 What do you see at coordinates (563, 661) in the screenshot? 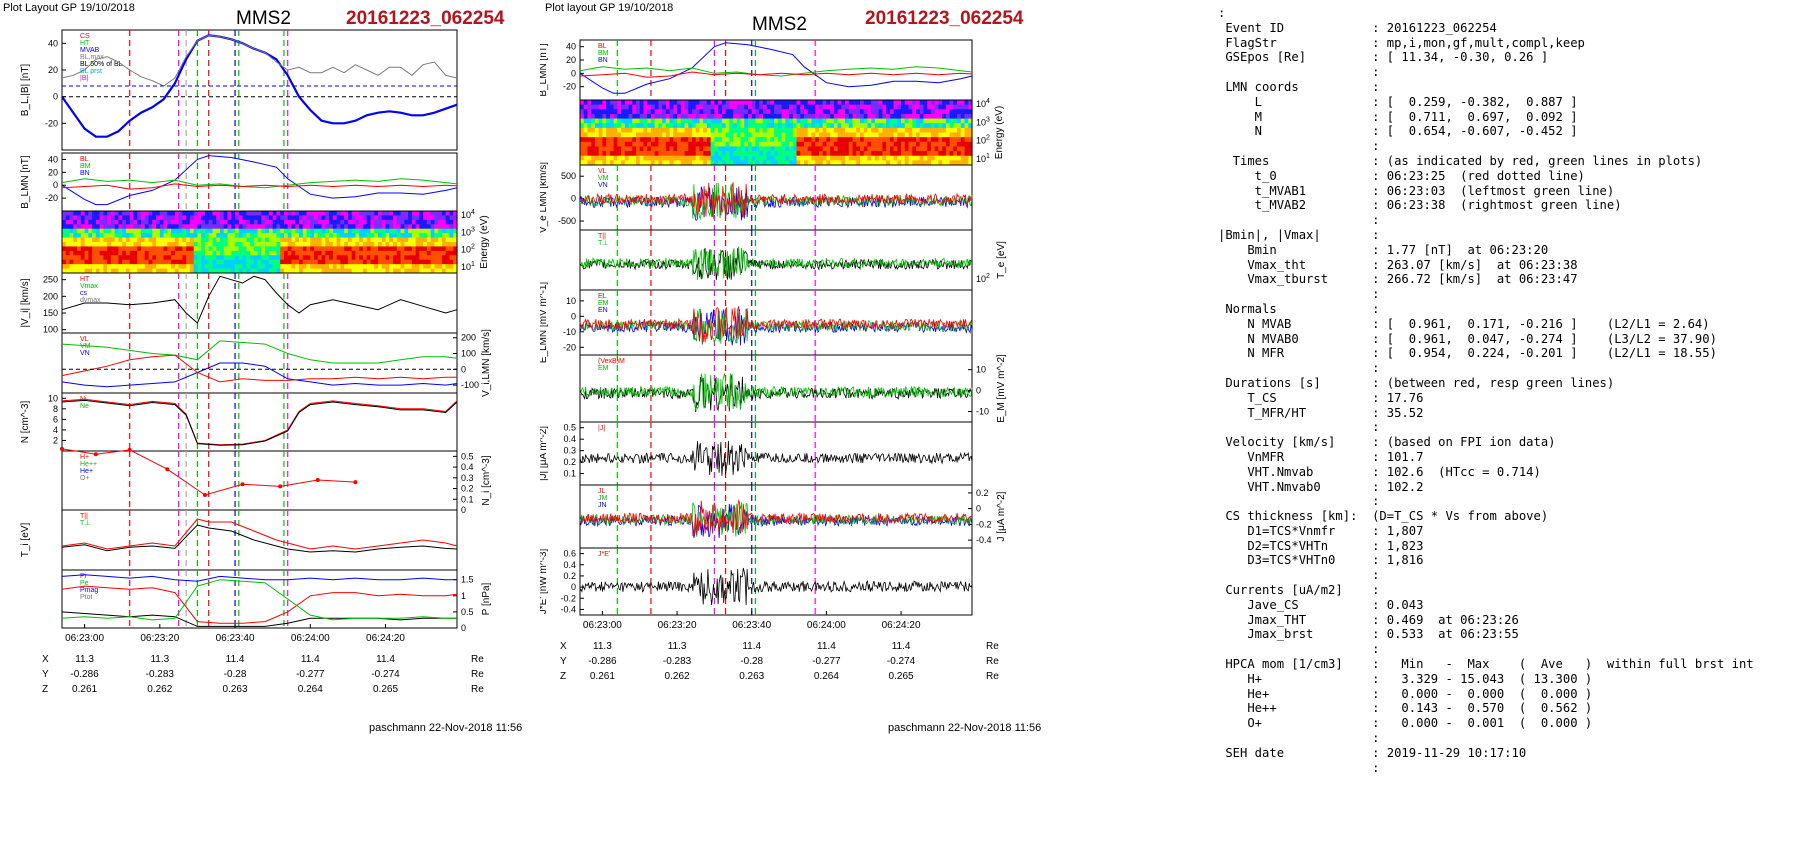
I see `pos-row-label: Y` at bounding box center [563, 661].